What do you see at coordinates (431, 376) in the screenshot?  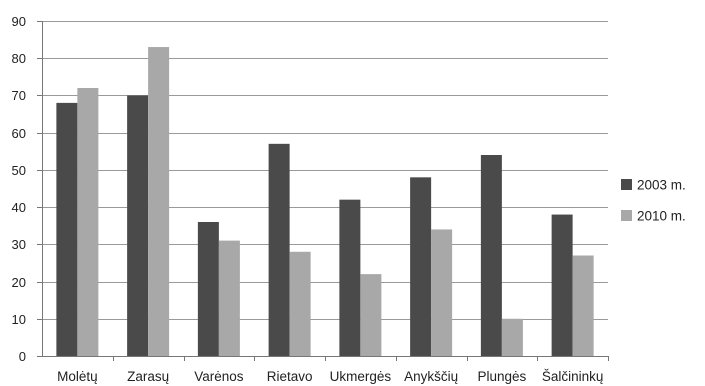 I see `x-tick-label: Anykščių` at bounding box center [431, 376].